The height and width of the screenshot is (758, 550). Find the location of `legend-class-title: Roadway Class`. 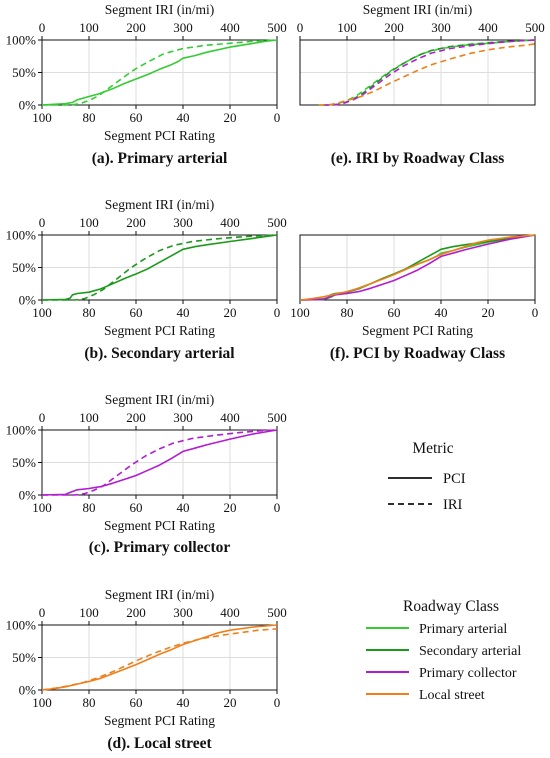

legend-class-title: Roadway Class is located at coordinates (451, 606).